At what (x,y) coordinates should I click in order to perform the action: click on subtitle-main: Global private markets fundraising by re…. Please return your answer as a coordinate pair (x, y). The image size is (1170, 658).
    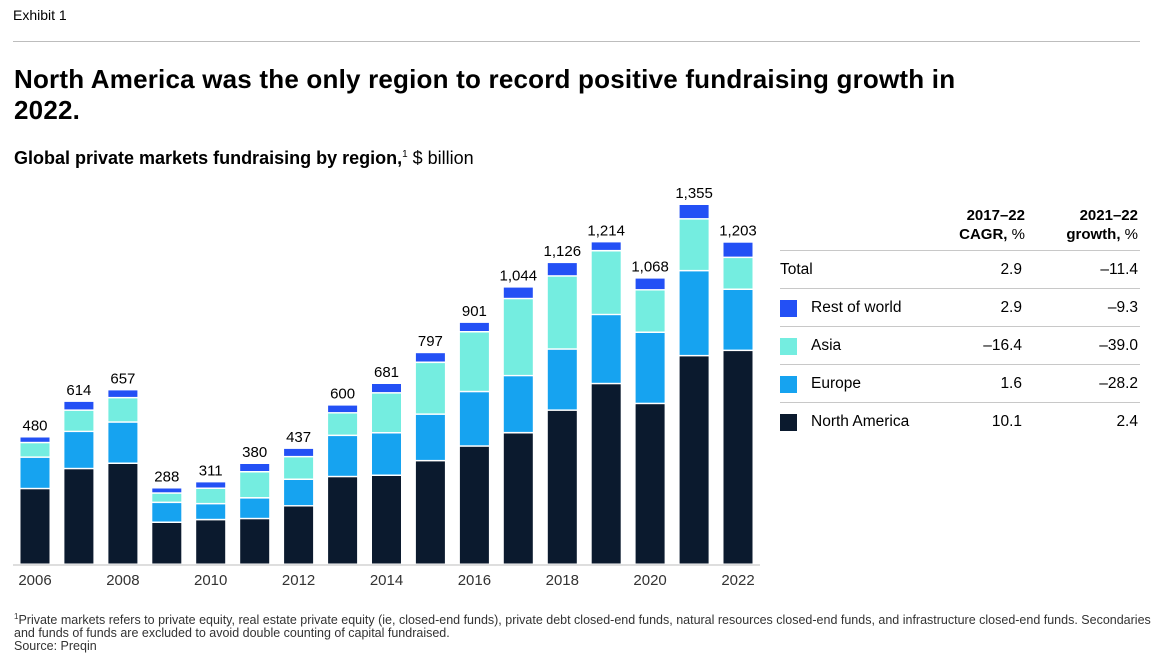
    Looking at the image, I should click on (208, 158).